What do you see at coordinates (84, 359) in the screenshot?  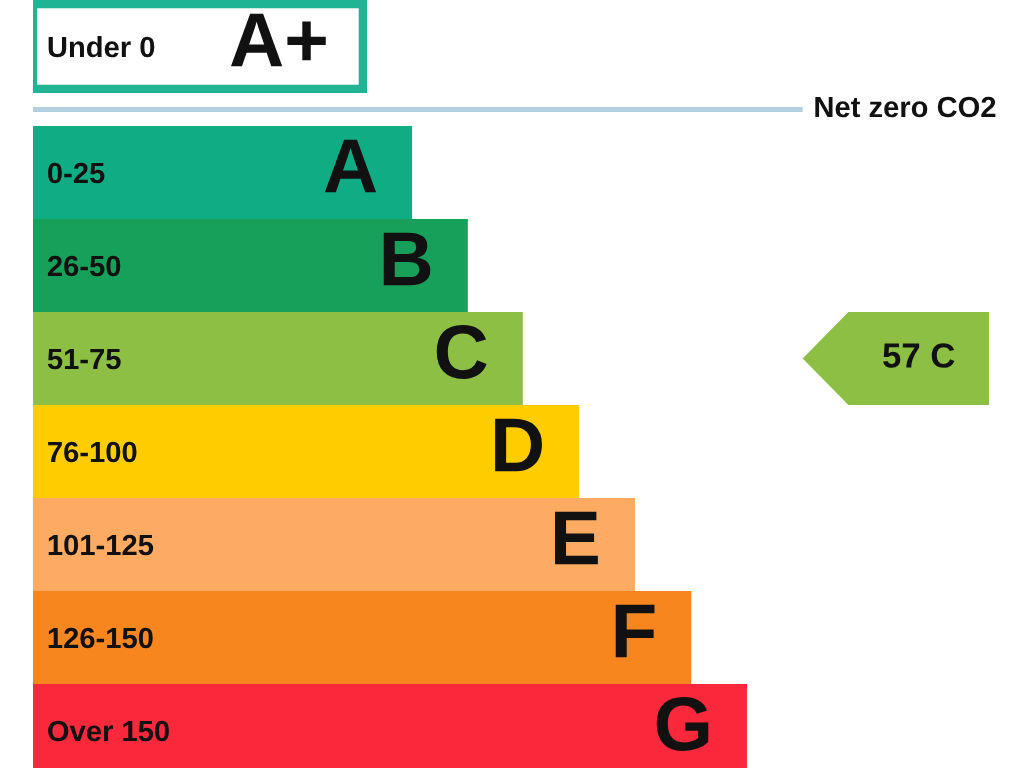 I see `y-tick-label: 51-75` at bounding box center [84, 359].